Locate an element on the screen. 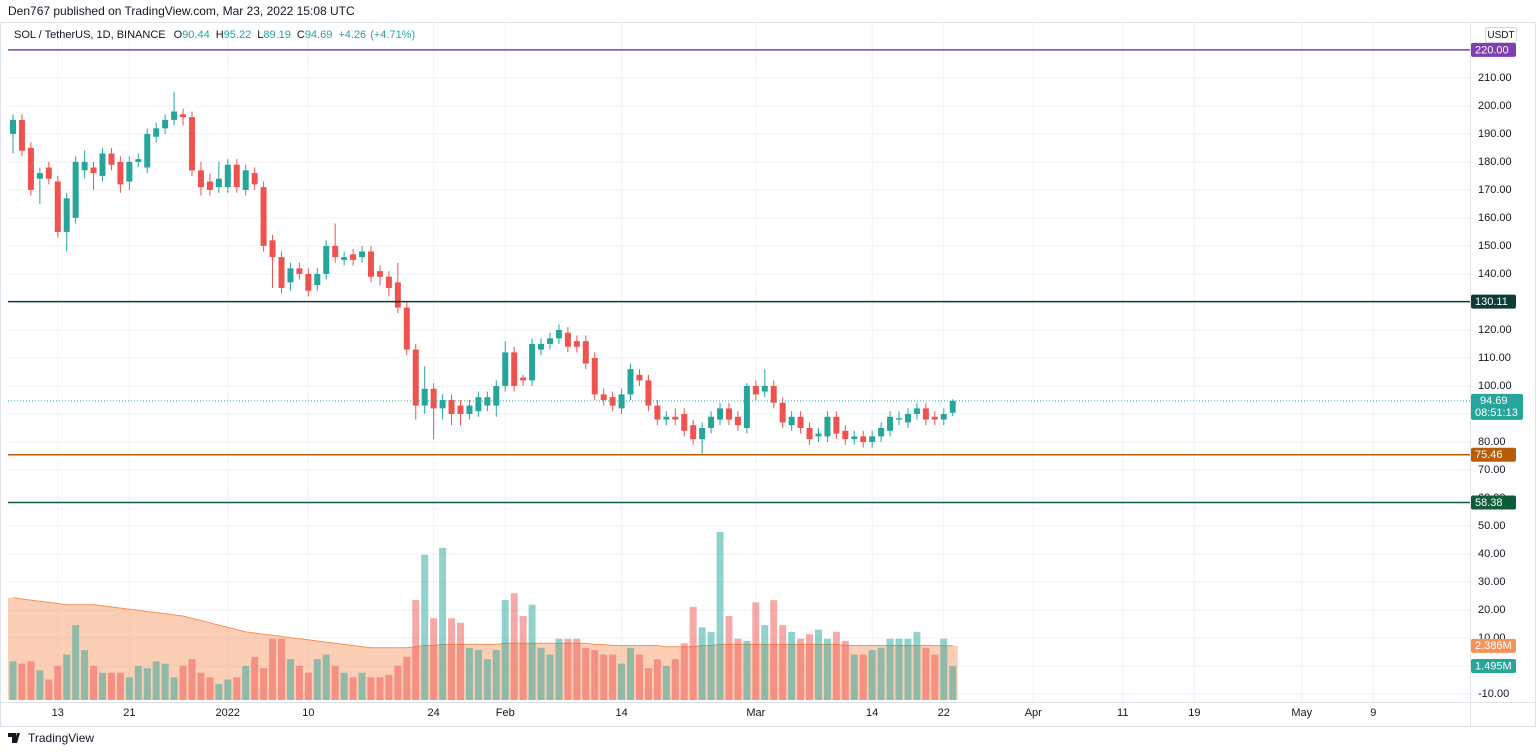 This screenshot has height=754, width=1536. ma-label-box is located at coordinates (1493, 645).